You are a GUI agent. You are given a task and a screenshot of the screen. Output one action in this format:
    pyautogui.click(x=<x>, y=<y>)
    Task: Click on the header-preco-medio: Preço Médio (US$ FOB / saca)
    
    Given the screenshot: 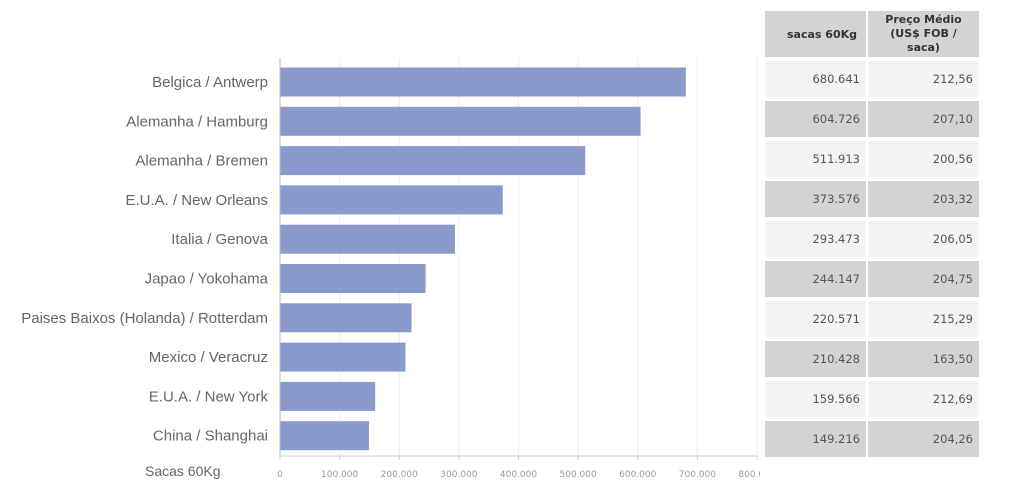 What is the action you would take?
    pyautogui.click(x=923, y=35)
    